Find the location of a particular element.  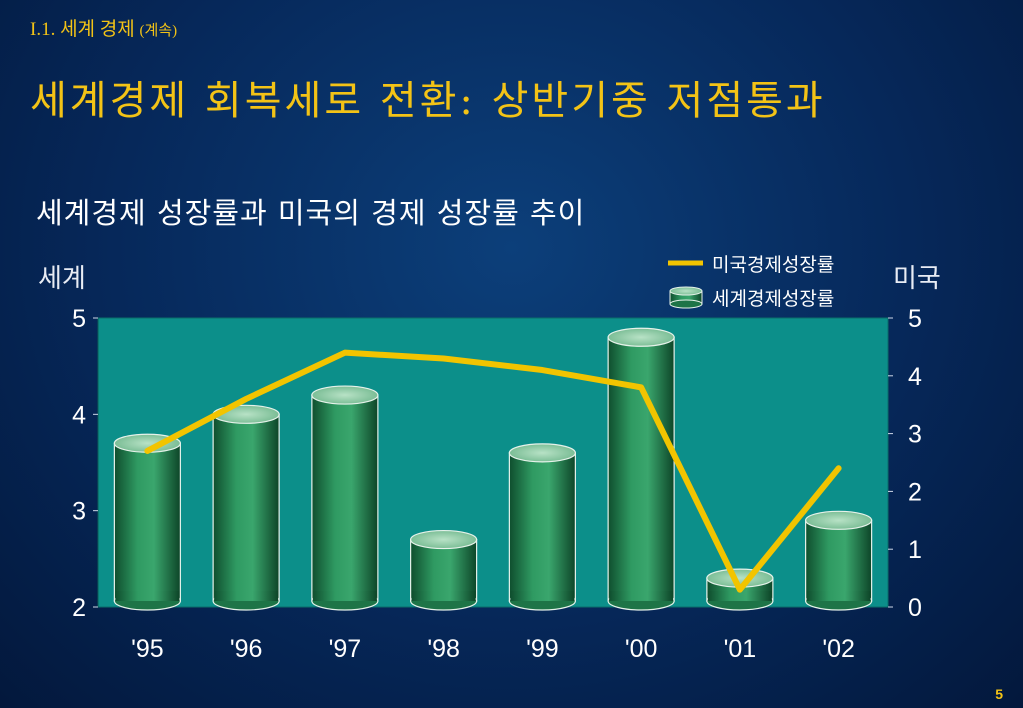

x-tick-label: '97 is located at coordinates (345, 649).